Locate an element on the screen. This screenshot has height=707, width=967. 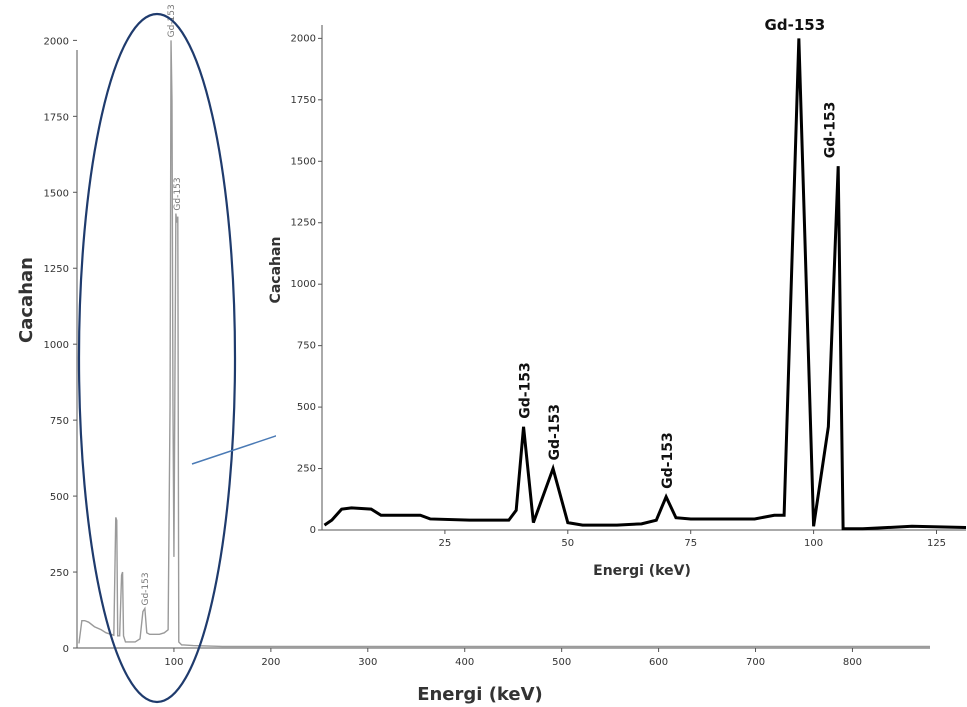
inset-y-axis-title: Cacahan is located at coordinates (276, 270).